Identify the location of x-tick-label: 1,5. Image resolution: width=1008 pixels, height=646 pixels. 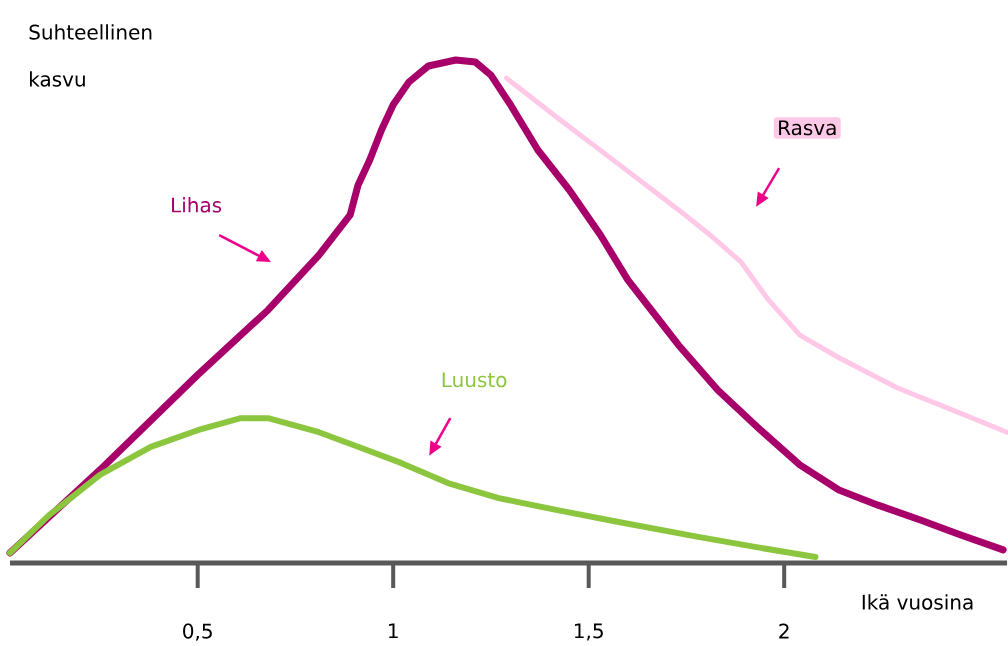
(588, 632).